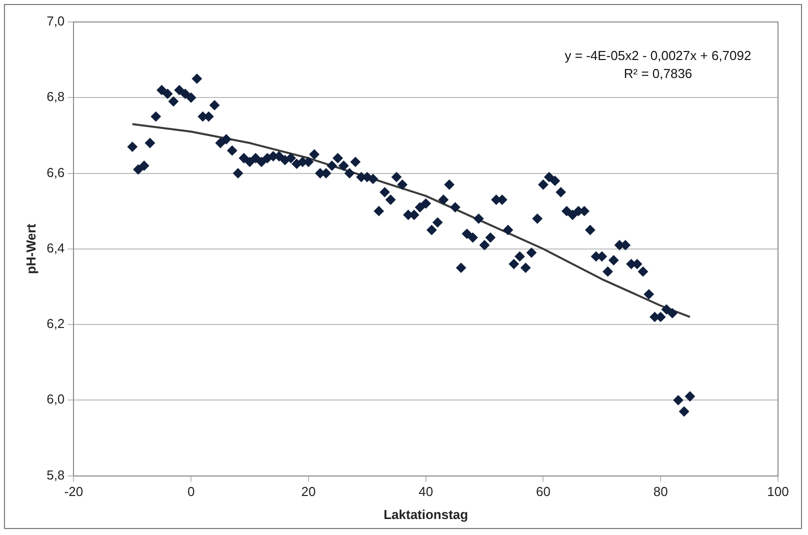 Image resolution: width=808 pixels, height=535 pixels. Describe the element at coordinates (55, 474) in the screenshot. I see `y-tick-label: 5,8` at that location.